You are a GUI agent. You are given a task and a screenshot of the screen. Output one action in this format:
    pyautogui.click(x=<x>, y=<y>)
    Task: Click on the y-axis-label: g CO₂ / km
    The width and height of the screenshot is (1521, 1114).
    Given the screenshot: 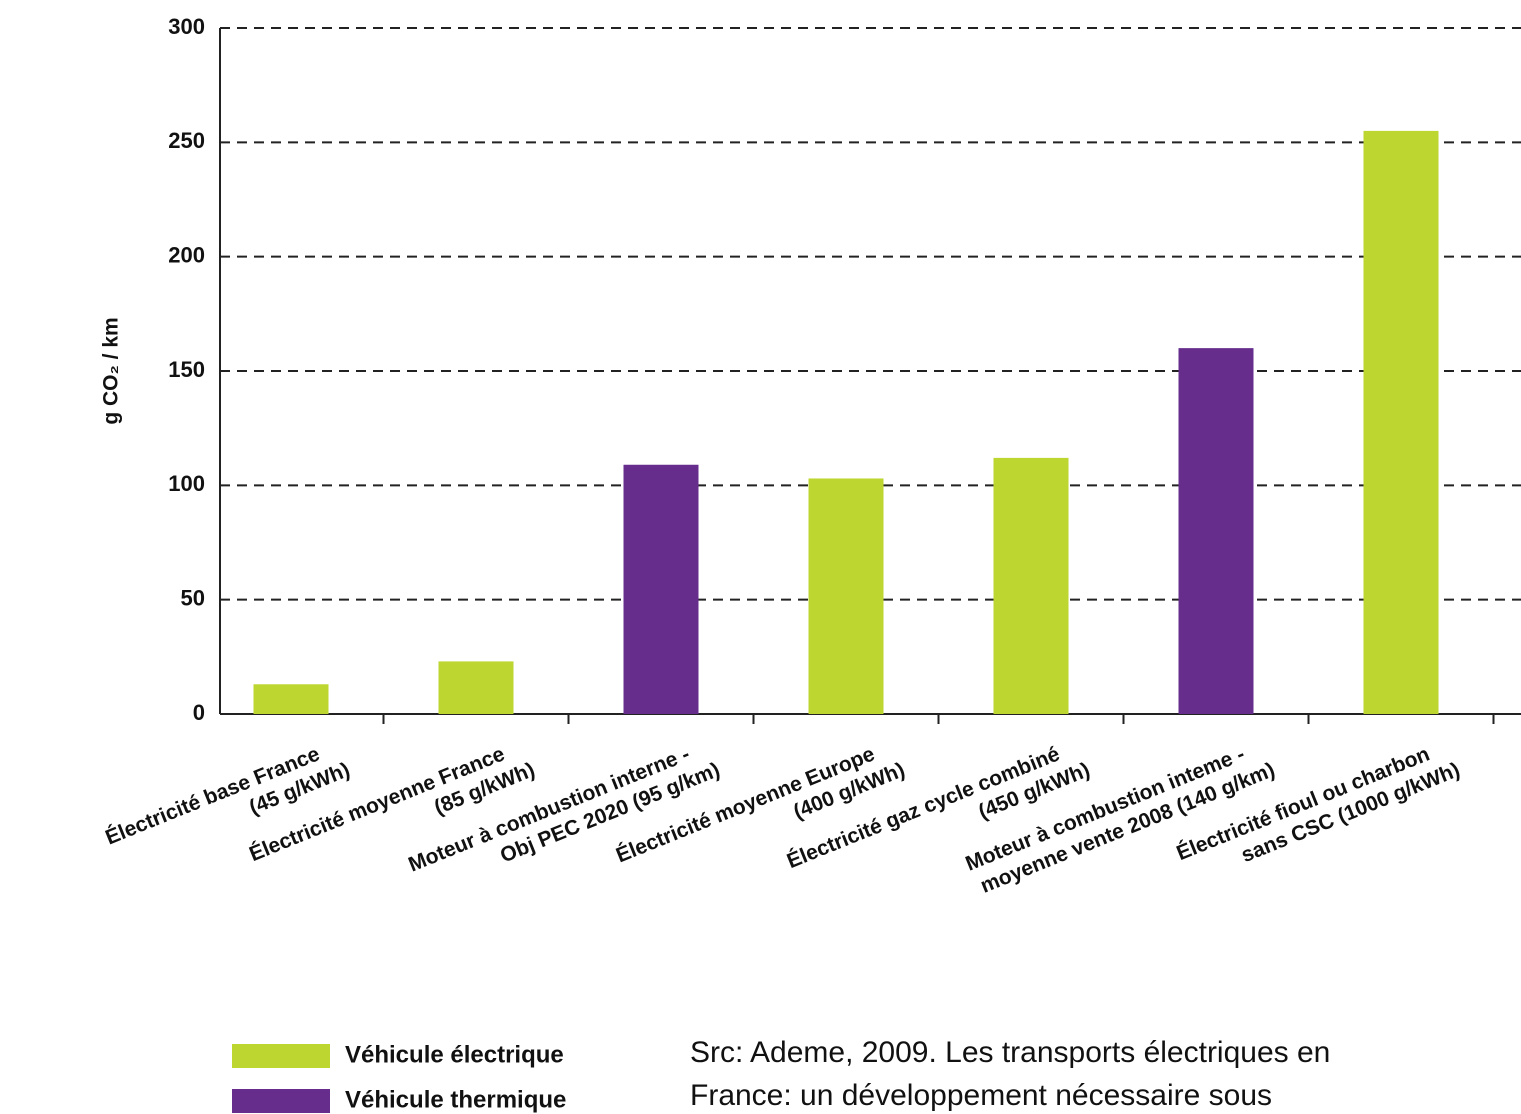 What is the action you would take?
    pyautogui.click(x=111, y=370)
    